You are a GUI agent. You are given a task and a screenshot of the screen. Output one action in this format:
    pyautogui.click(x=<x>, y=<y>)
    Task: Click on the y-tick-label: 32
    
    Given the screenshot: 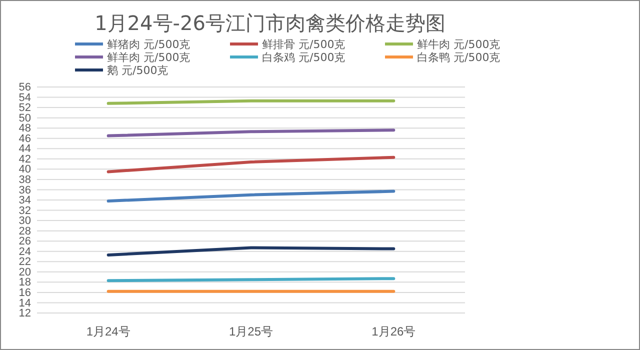 What is the action you would take?
    pyautogui.click(x=24, y=210)
    